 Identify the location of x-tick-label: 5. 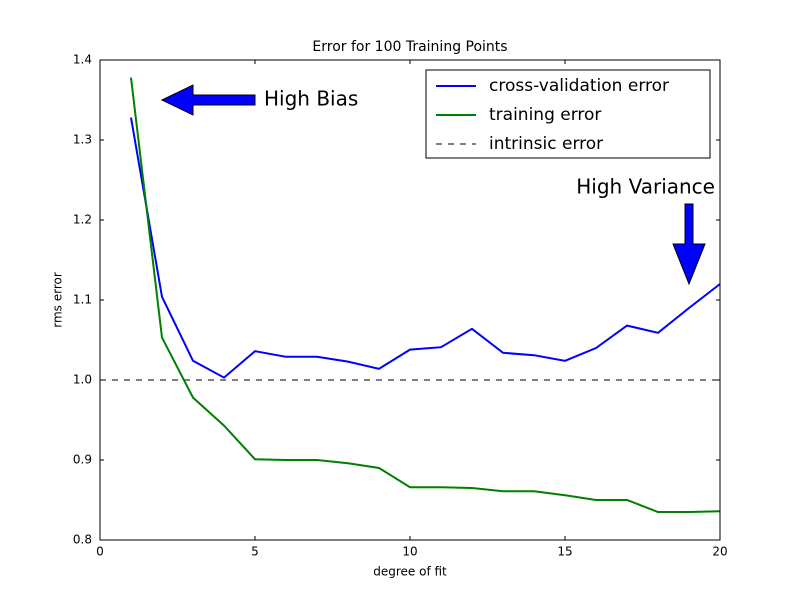
(255, 552).